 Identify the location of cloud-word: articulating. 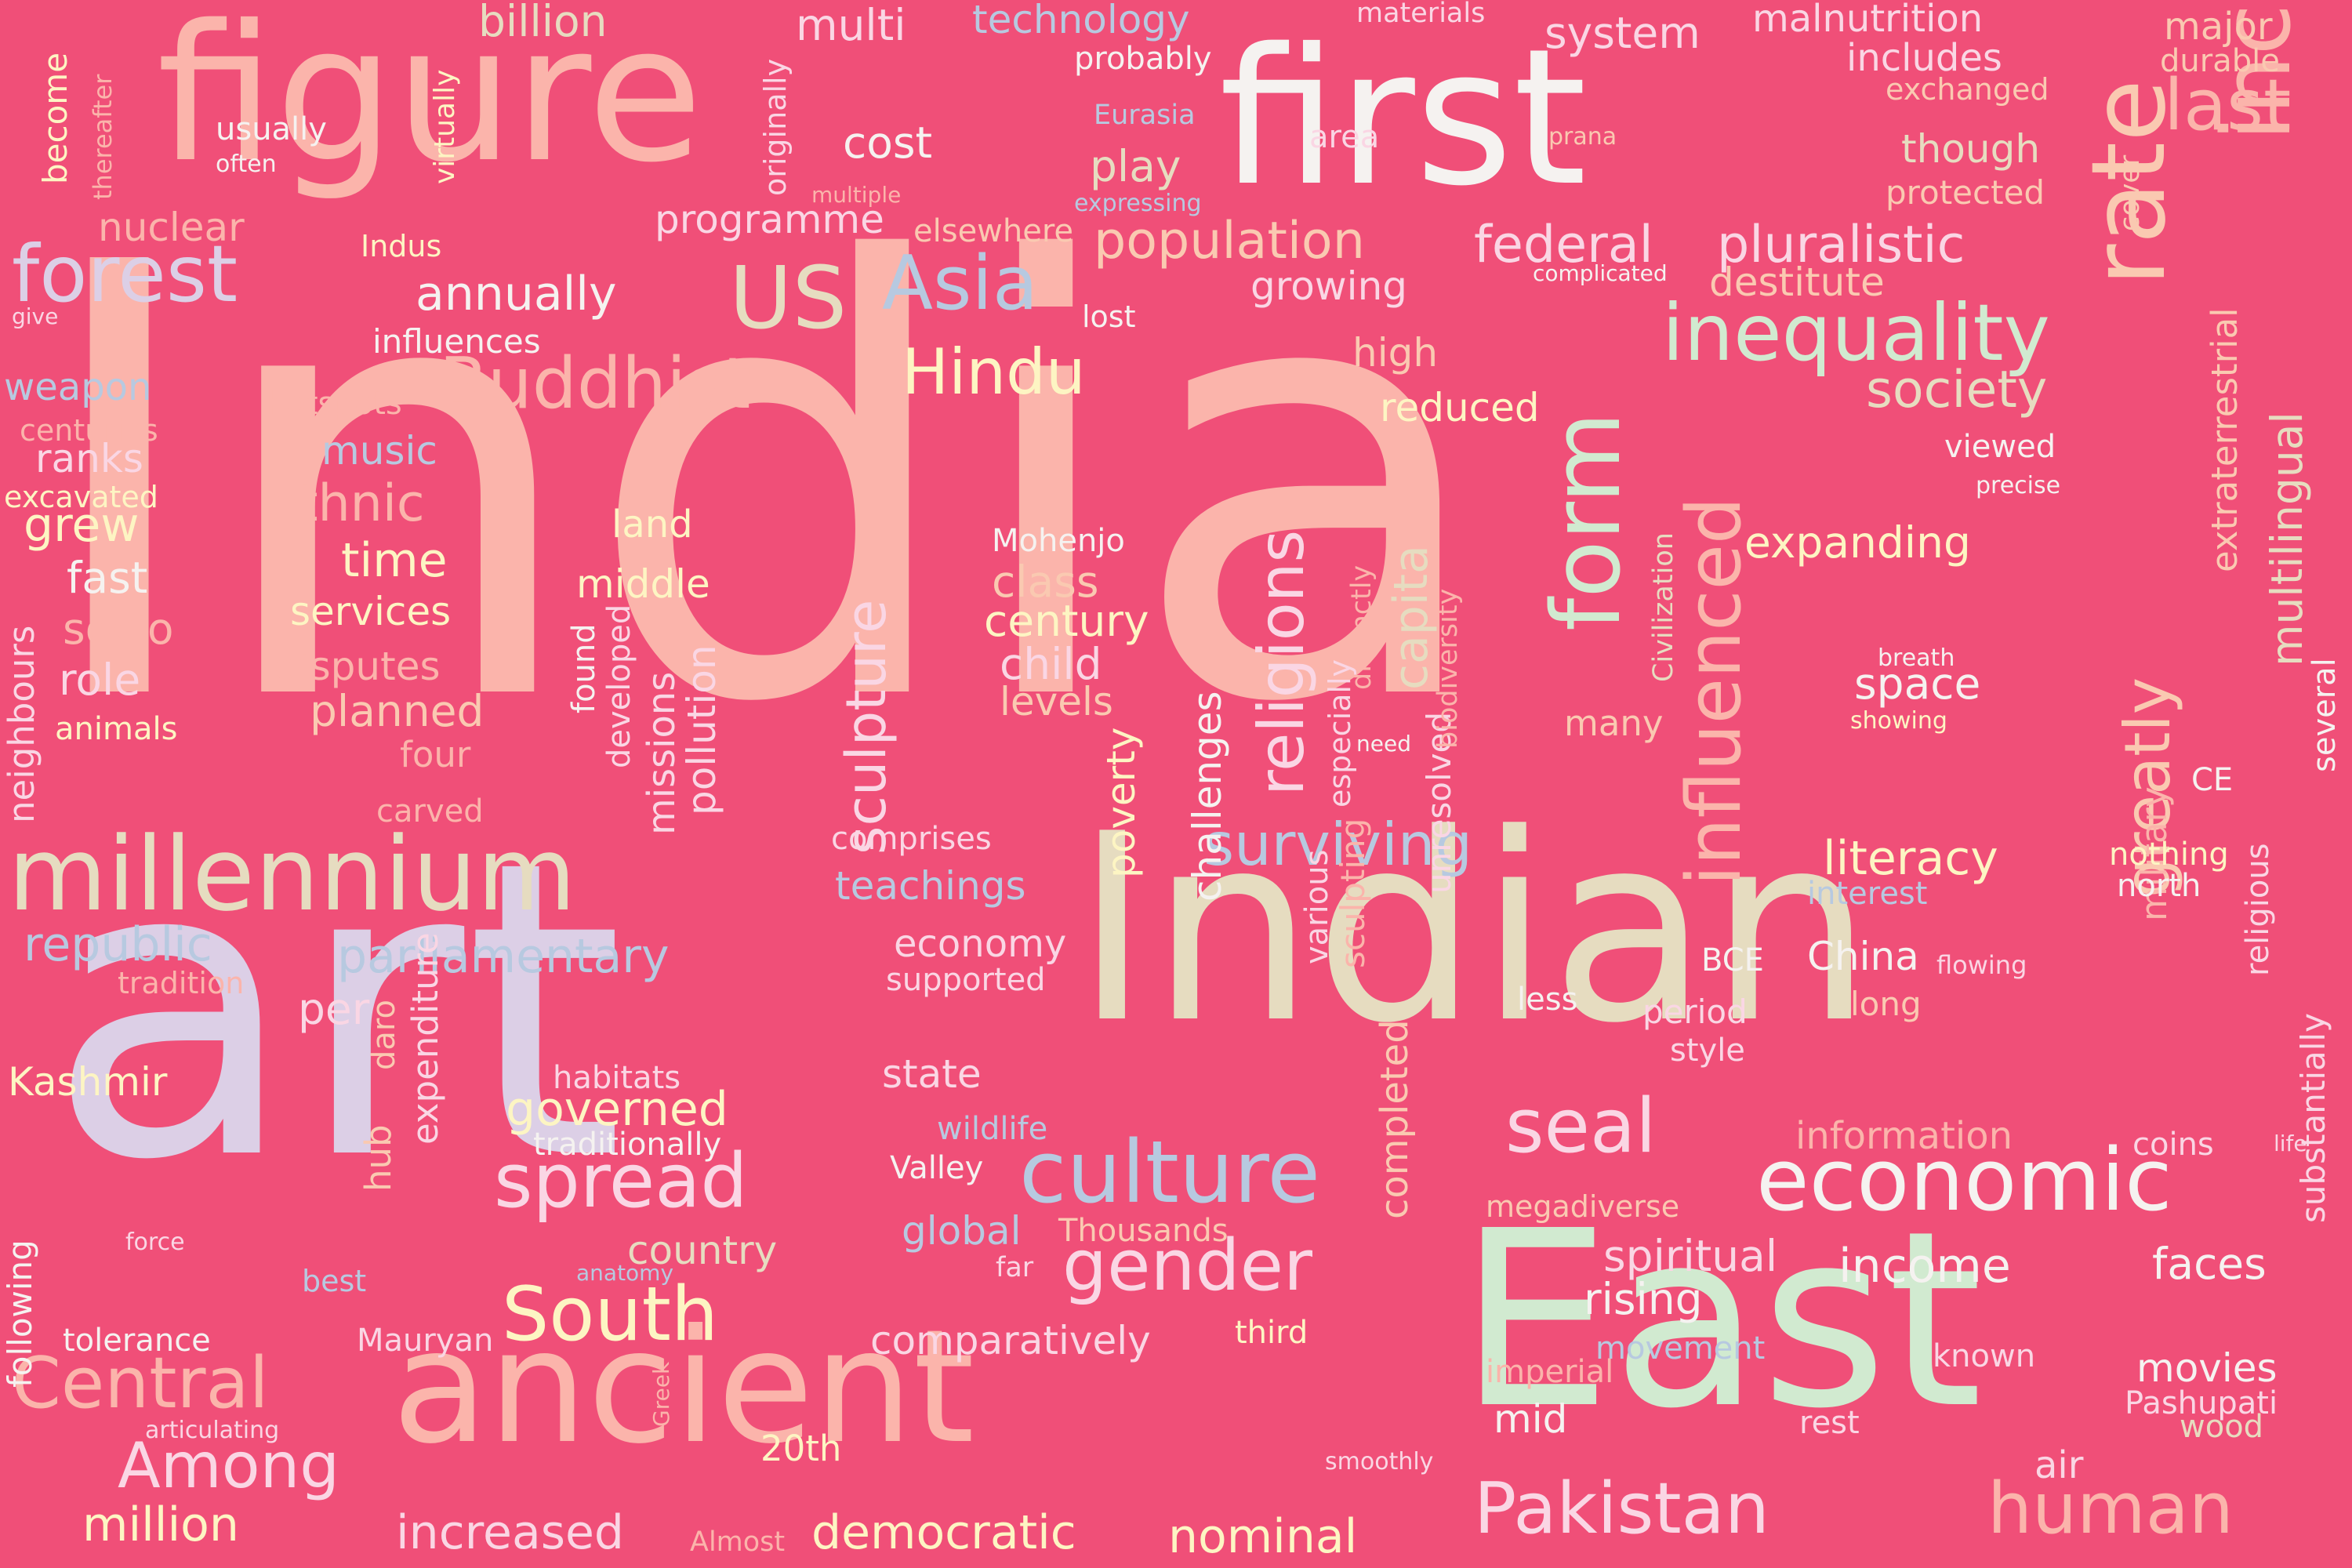
(212, 1430).